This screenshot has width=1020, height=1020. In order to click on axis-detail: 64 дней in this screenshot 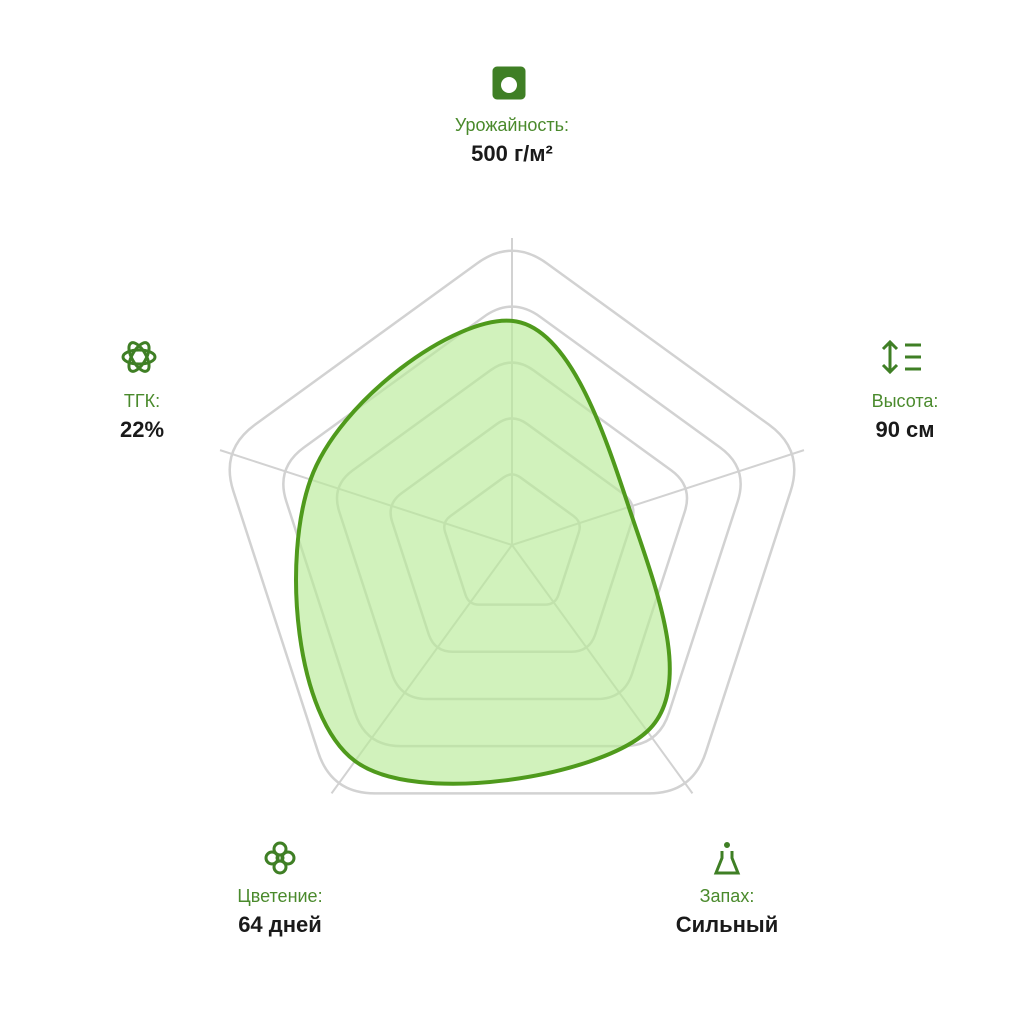, I will do `click(280, 924)`.